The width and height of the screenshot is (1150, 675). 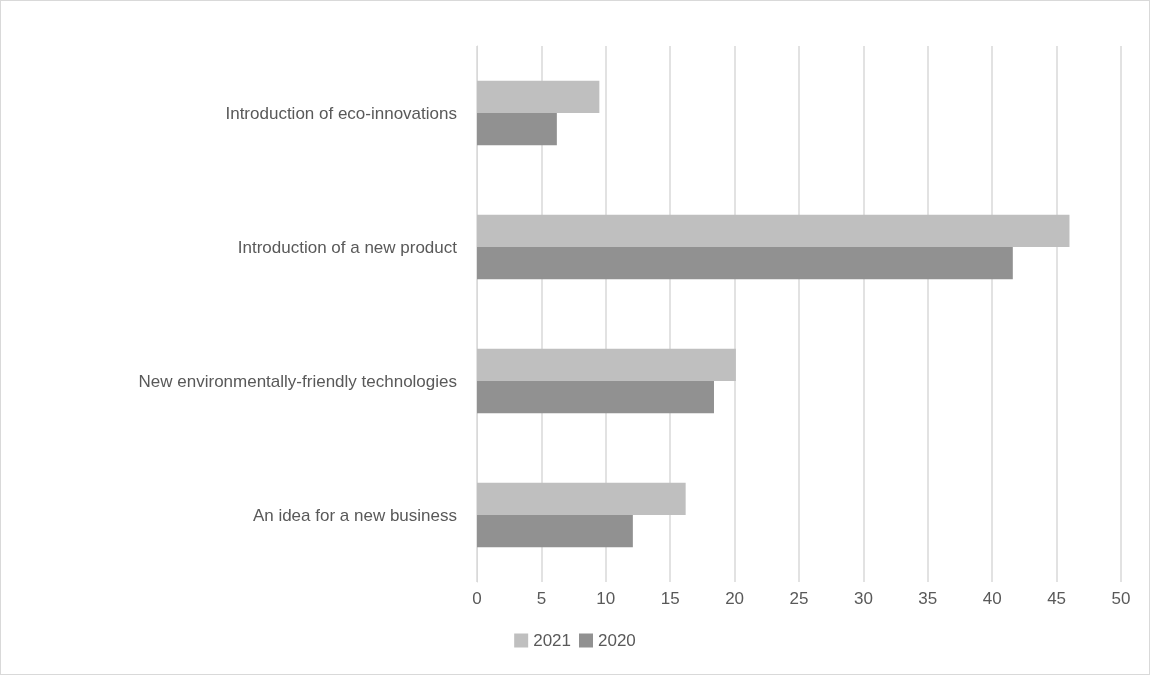 I want to click on y-tick-label: An idea for a new business, so click(x=354, y=515).